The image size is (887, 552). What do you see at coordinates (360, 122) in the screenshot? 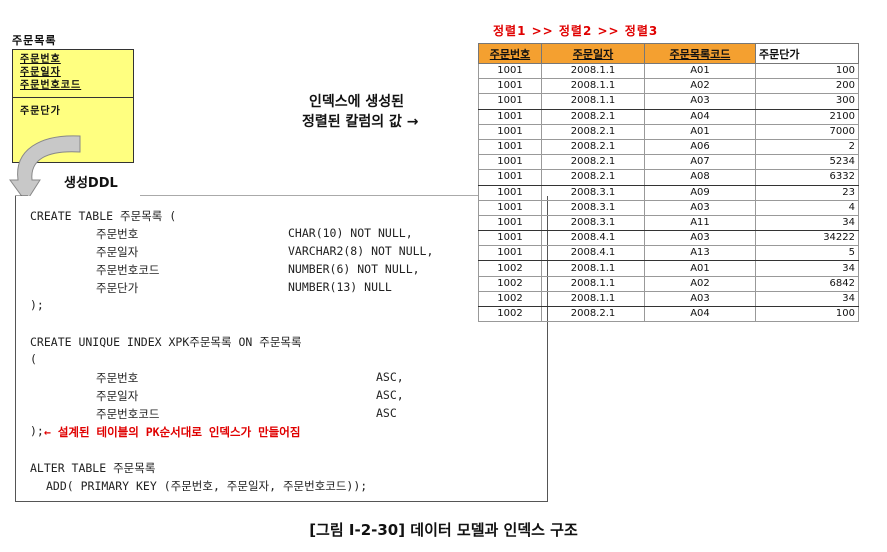
I see `index-caption-line2: 정렬된 칼럼의 값 →` at bounding box center [360, 122].